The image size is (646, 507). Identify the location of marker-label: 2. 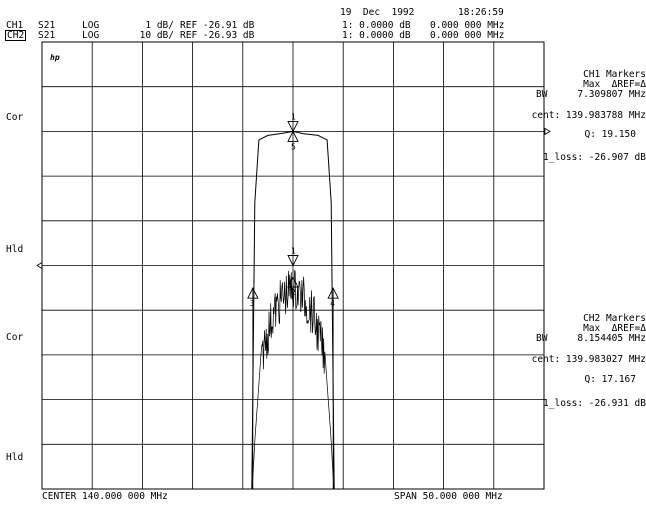
(293, 292).